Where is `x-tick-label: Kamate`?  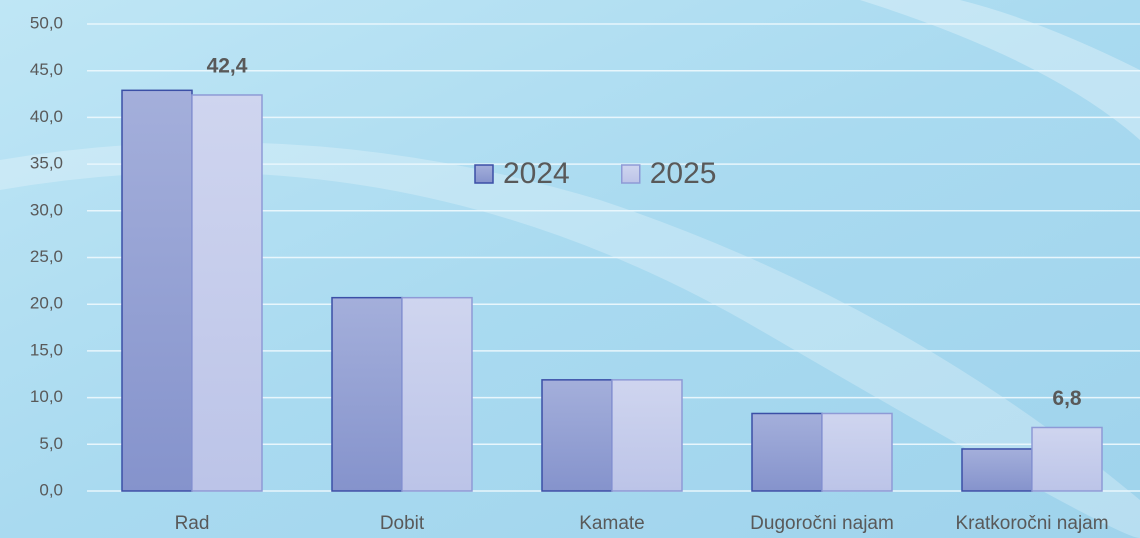
x-tick-label: Kamate is located at coordinates (611, 523).